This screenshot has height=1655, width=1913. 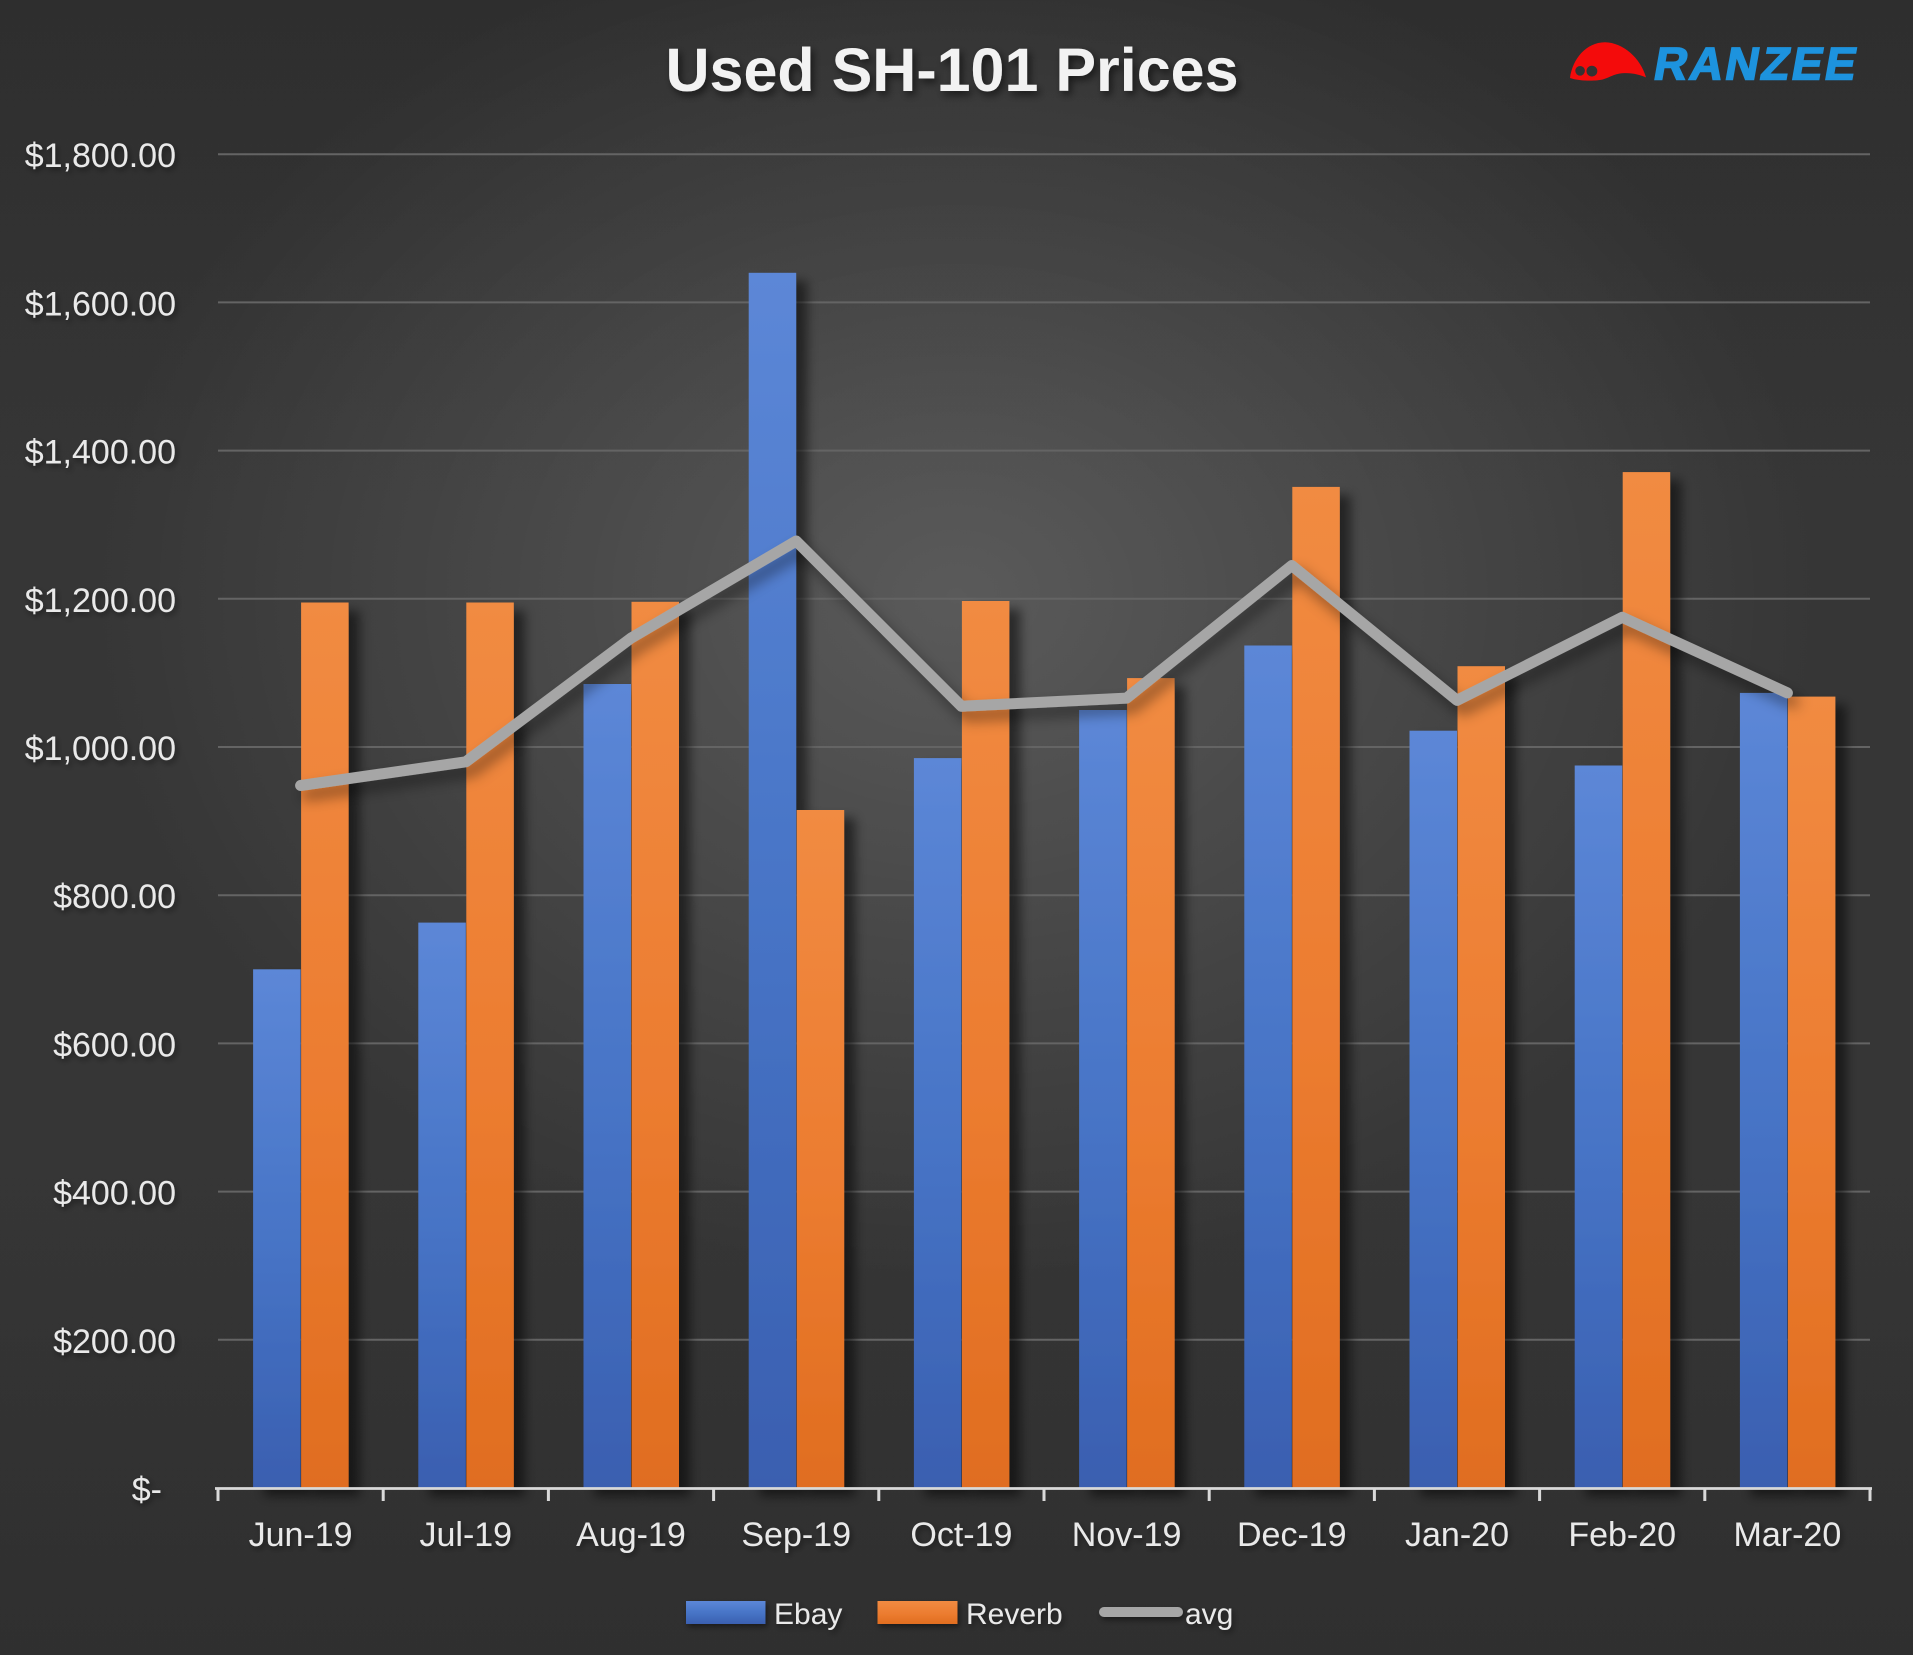 I want to click on svg-text: $1,600.00, so click(x=100, y=304).